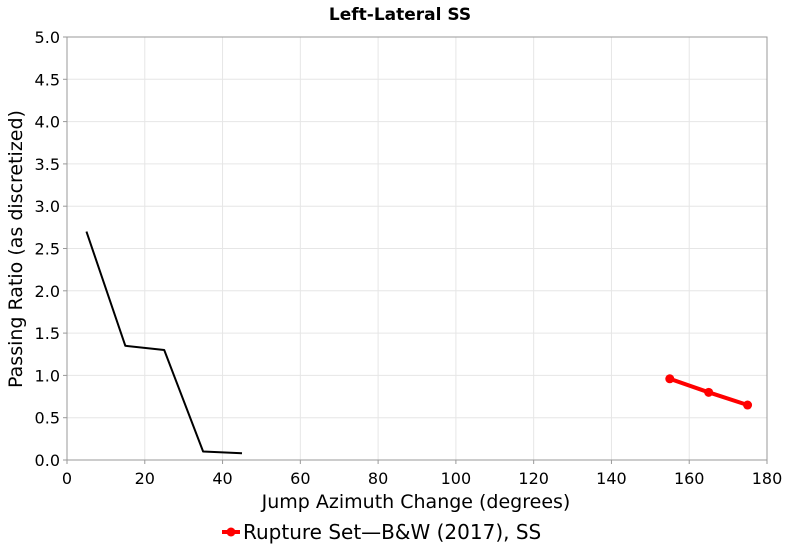  Describe the element at coordinates (47, 37) in the screenshot. I see `y-tick-label: 5.0` at that location.